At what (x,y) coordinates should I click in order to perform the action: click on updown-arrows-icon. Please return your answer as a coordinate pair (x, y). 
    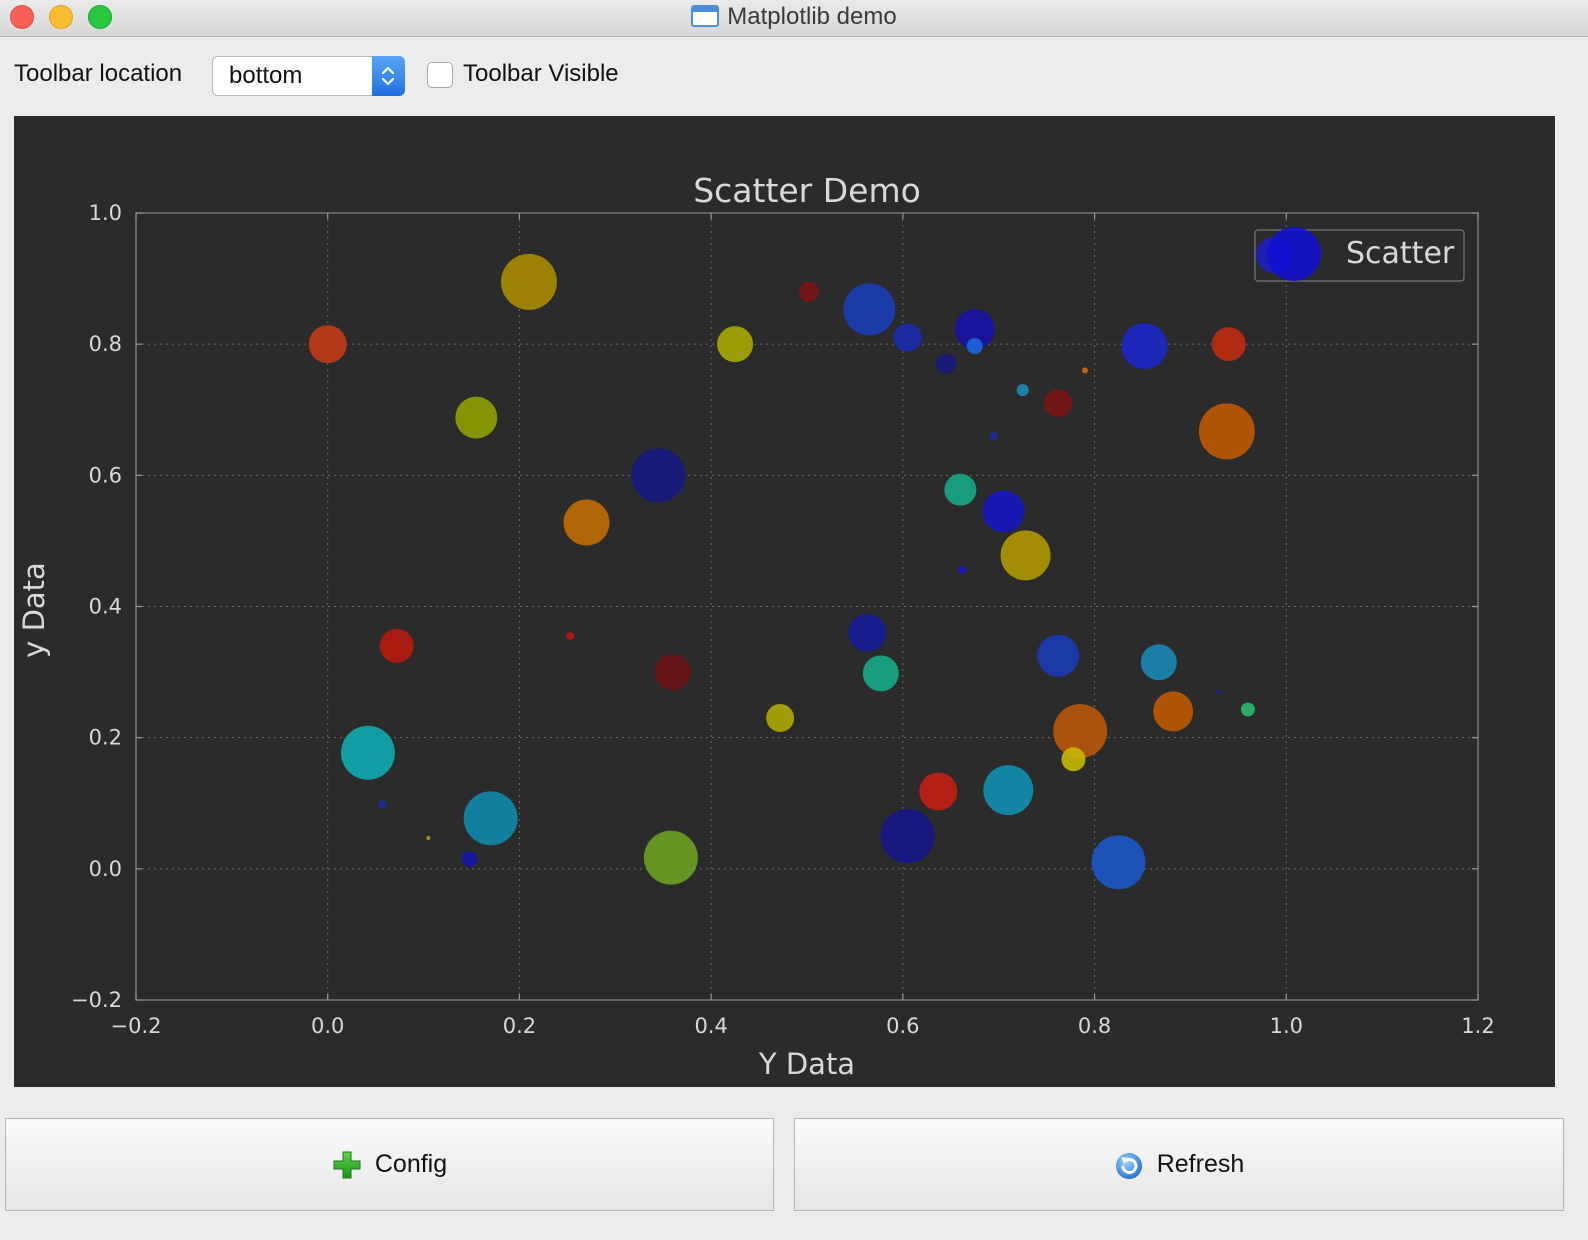
    Looking at the image, I should click on (388, 76).